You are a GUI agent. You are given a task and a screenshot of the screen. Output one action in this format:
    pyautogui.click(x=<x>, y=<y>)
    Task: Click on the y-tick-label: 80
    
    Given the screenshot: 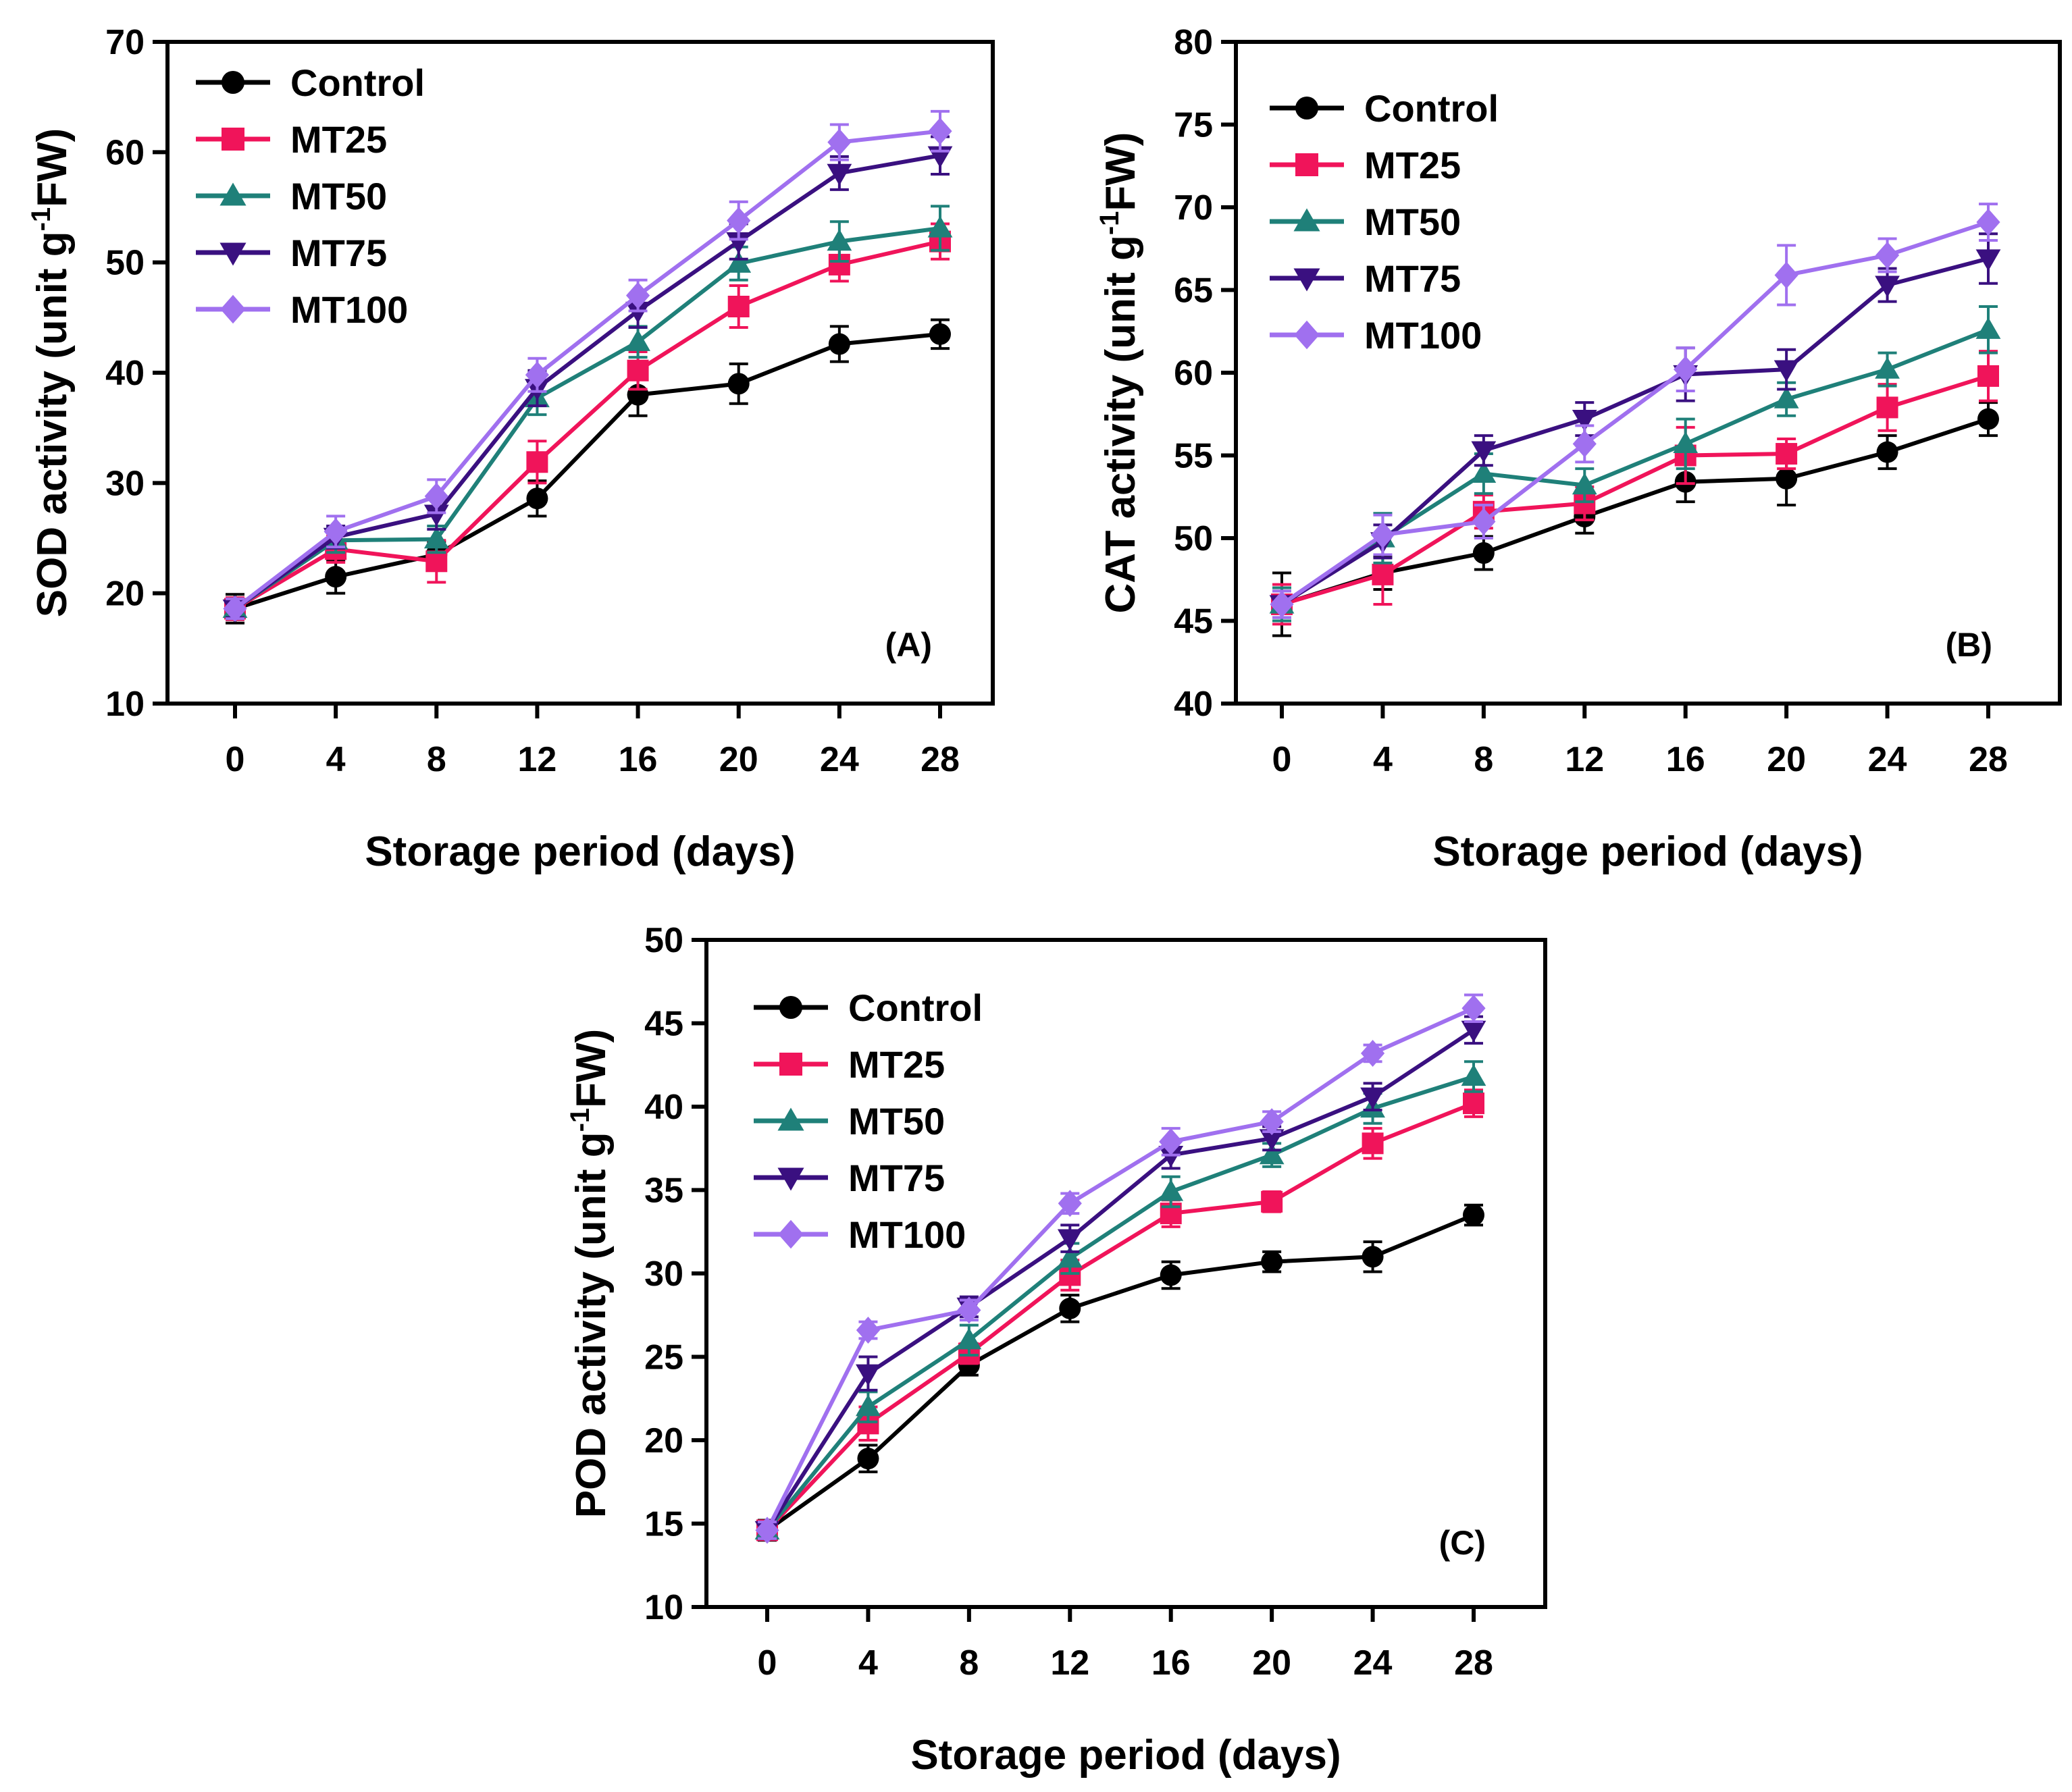 What is the action you would take?
    pyautogui.click(x=1194, y=42)
    